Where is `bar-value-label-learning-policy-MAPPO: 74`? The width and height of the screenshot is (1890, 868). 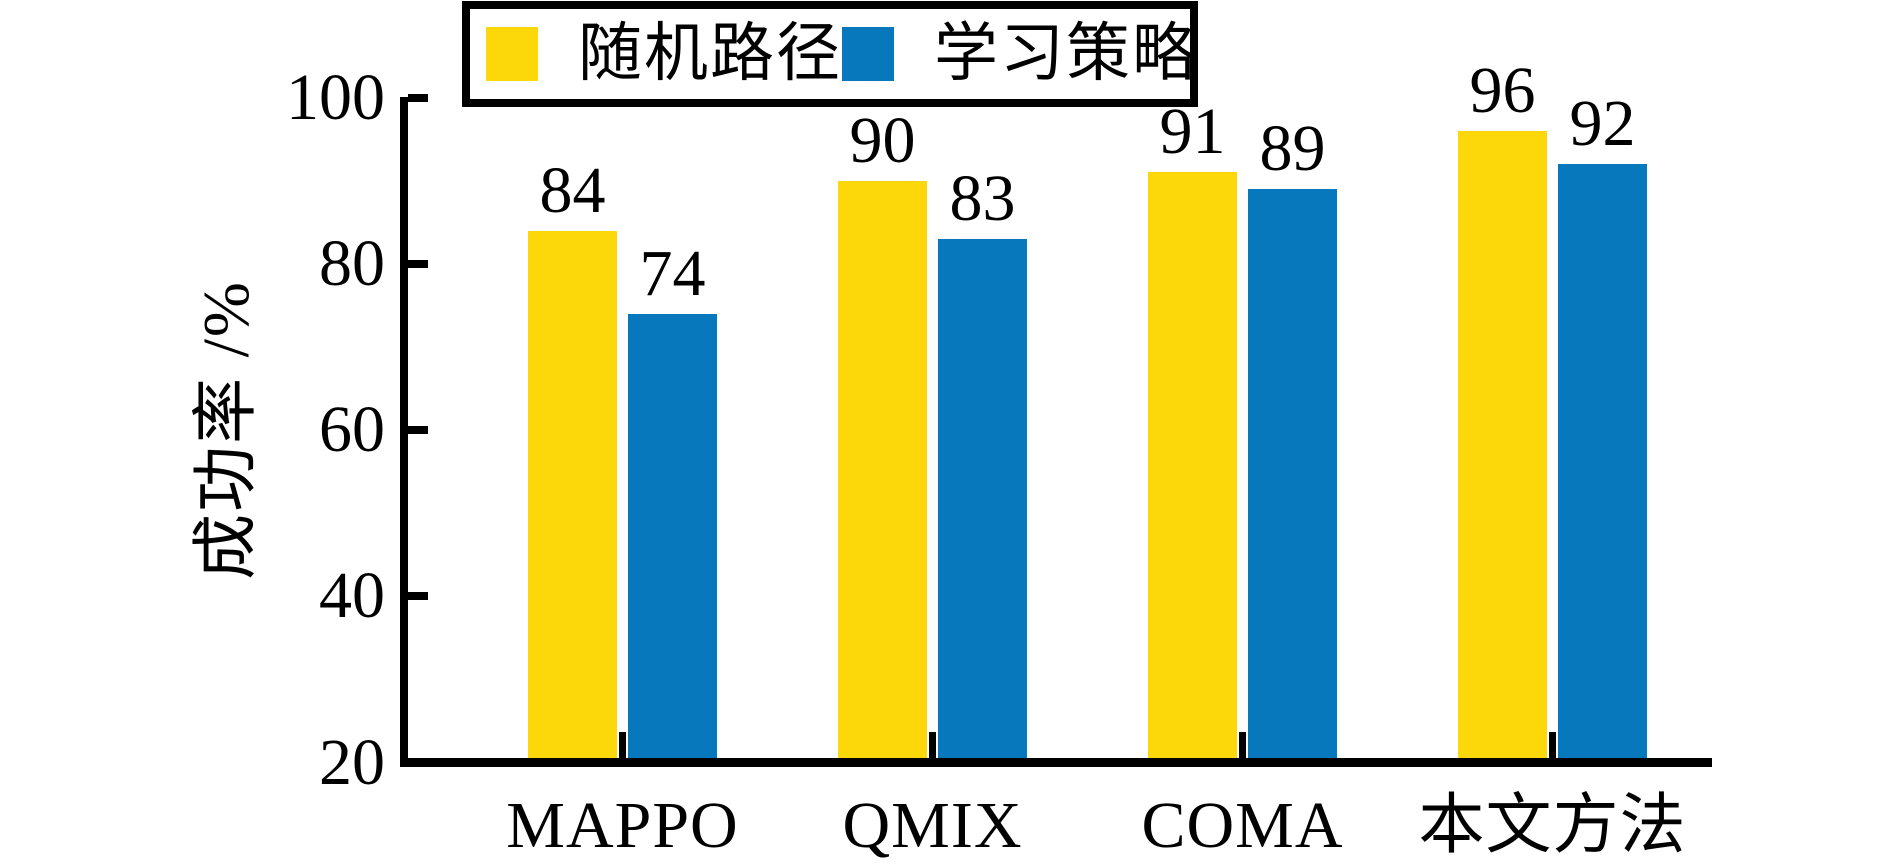
bar-value-label-learning-policy-MAPPO: 74 is located at coordinates (672, 273).